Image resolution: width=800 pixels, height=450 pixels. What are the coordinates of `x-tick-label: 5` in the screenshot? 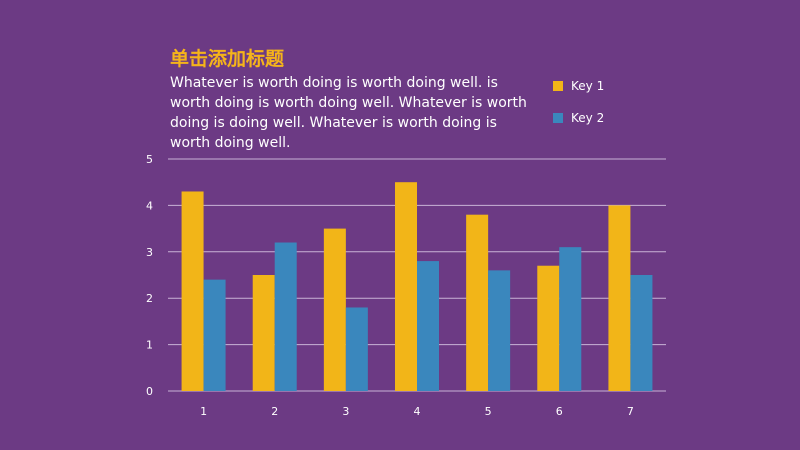 It's located at (488, 411).